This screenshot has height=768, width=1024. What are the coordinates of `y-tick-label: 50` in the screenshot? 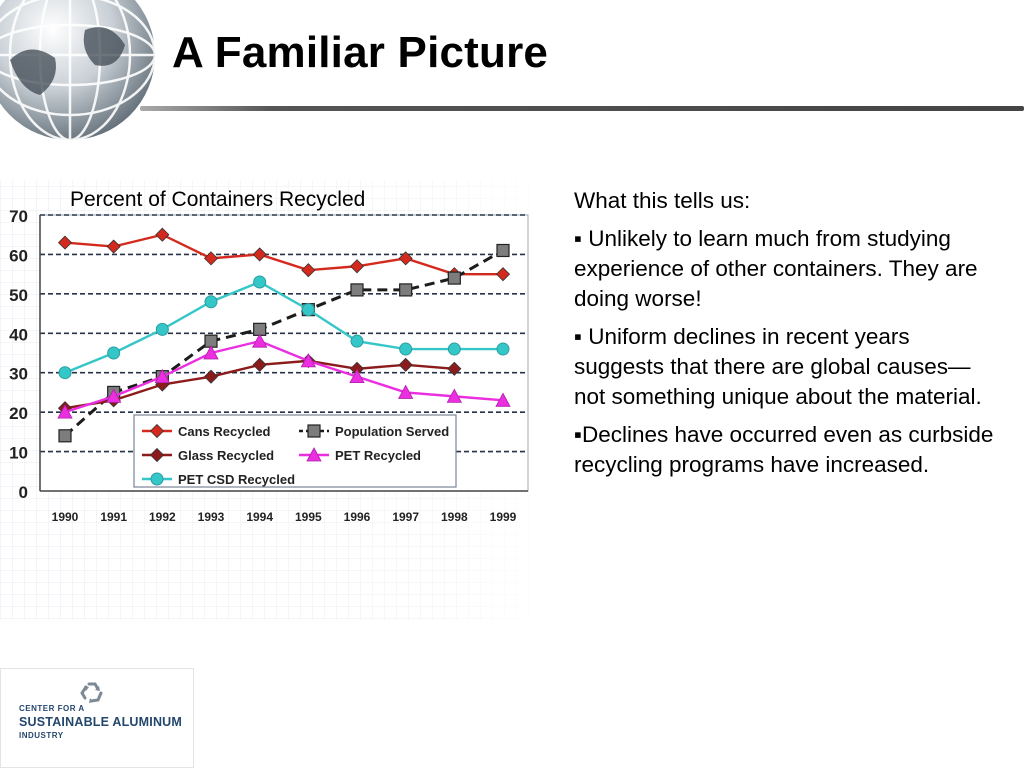 It's located at (18, 295).